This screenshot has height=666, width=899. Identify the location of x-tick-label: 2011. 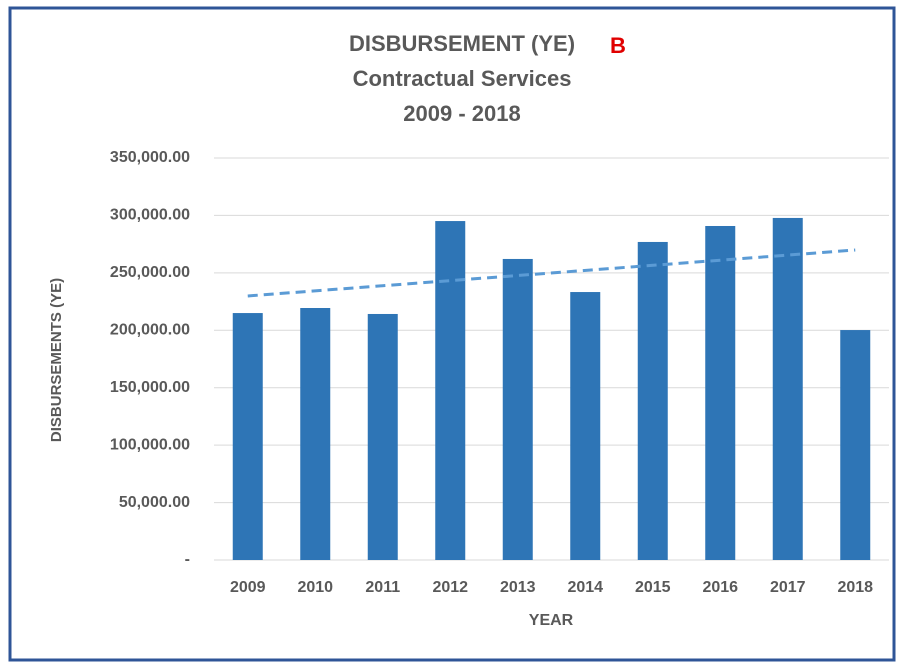
(382, 587).